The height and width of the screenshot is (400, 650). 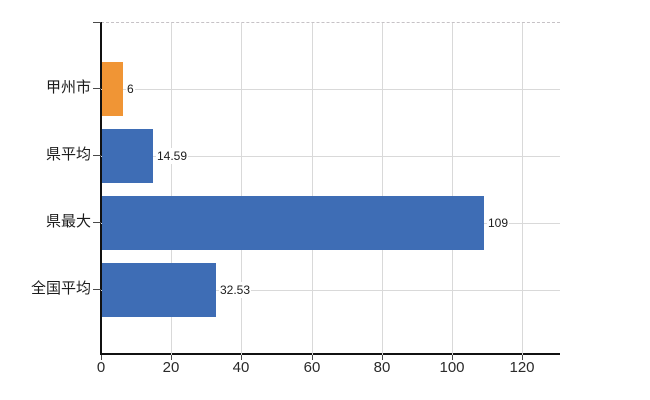 I want to click on x-tick-label: 60, so click(x=312, y=367).